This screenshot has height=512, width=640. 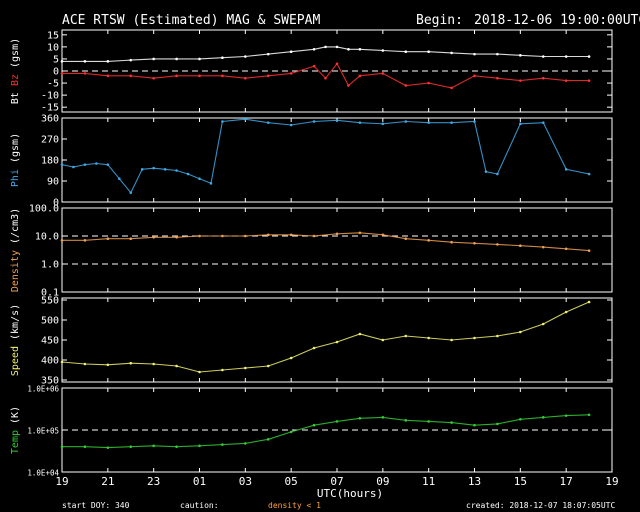 What do you see at coordinates (15, 361) in the screenshot?
I see `y-axis-label-part-speed-0: Speed` at bounding box center [15, 361].